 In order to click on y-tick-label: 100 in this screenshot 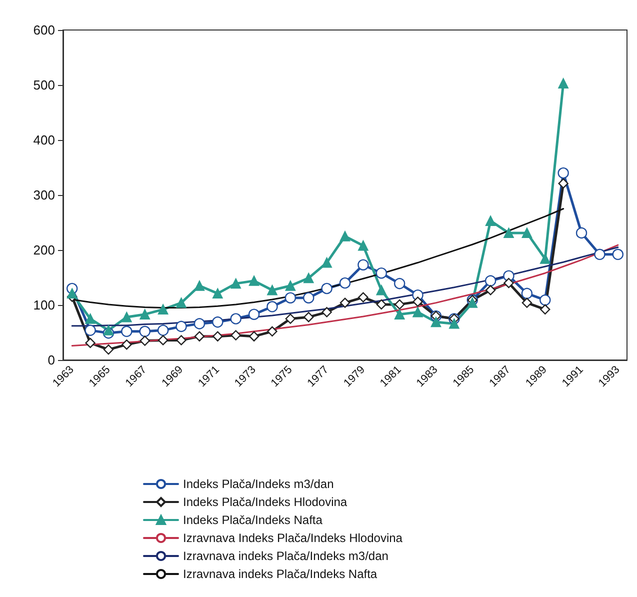, I will do `click(44, 305)`.